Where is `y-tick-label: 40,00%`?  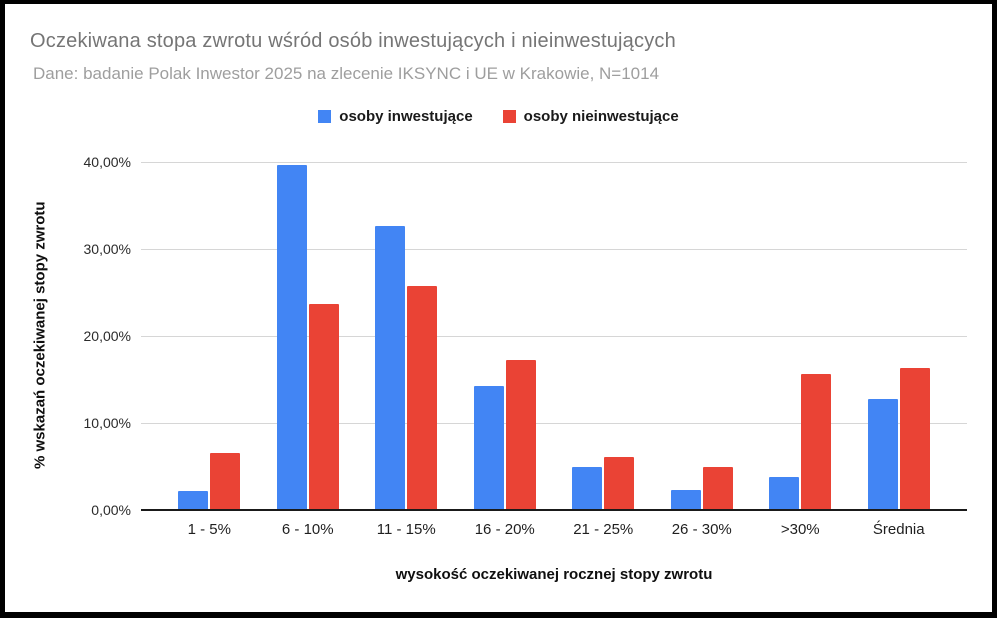
y-tick-label: 40,00% is located at coordinates (107, 162).